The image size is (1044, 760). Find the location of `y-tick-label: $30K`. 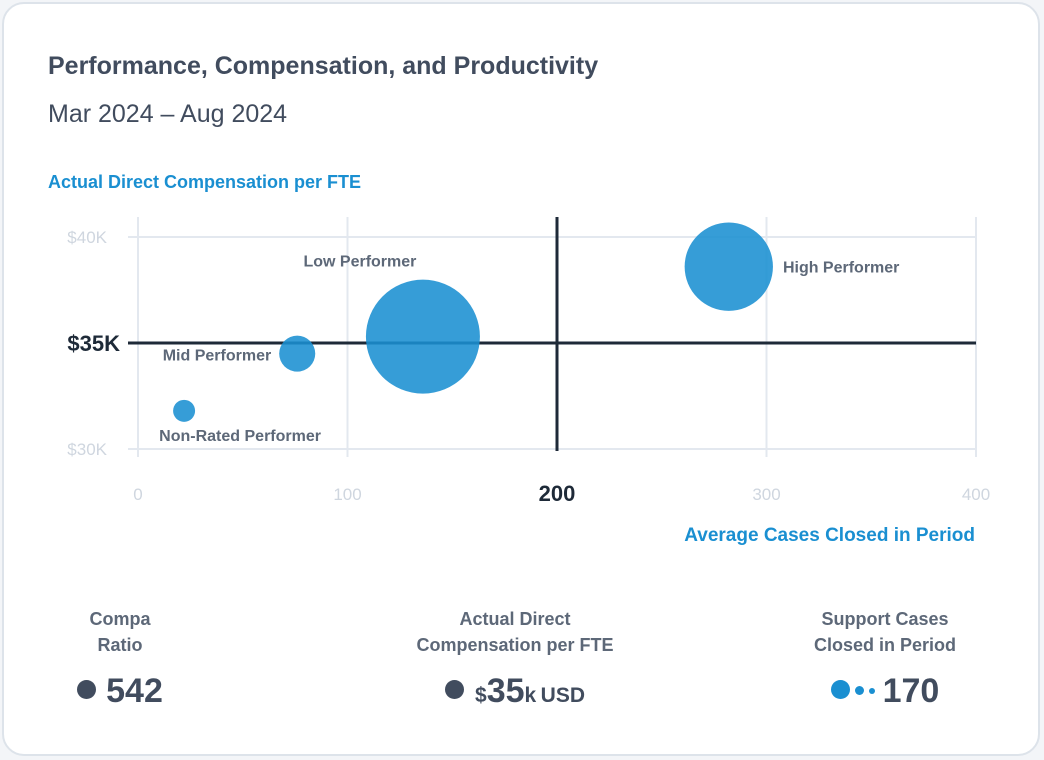

y-tick-label: $30K is located at coordinates (87, 449).